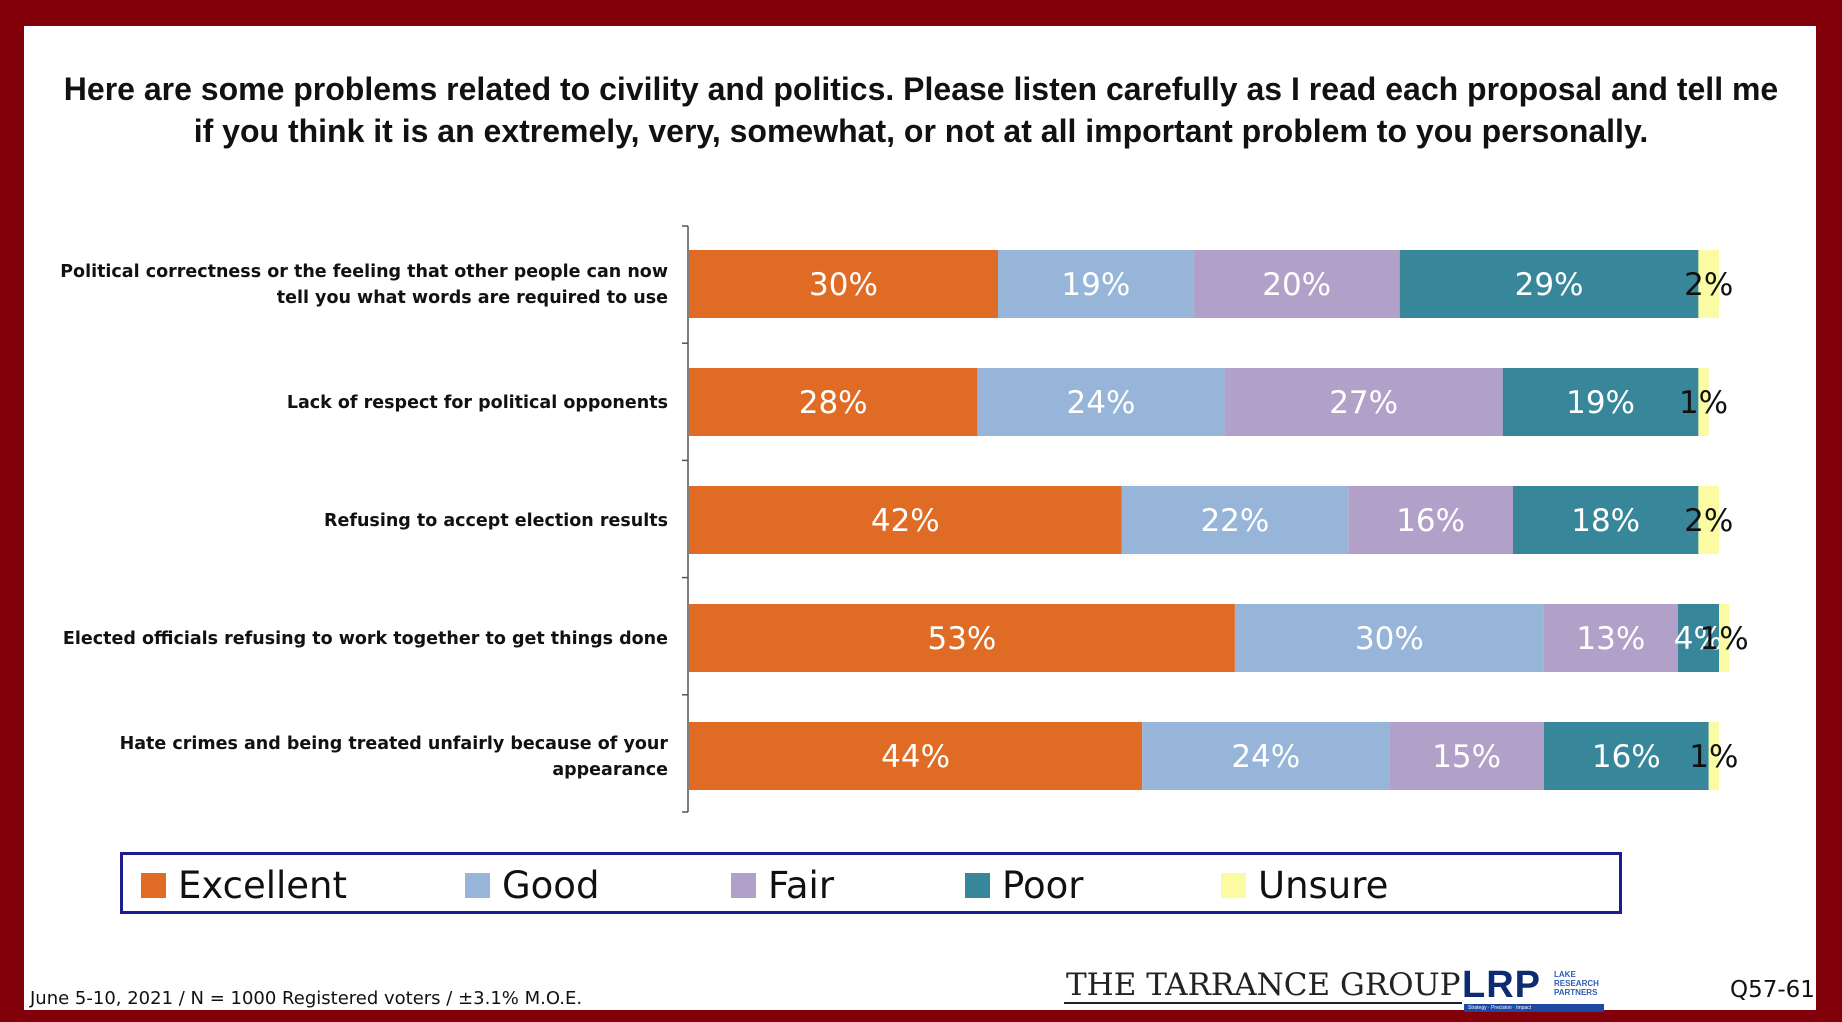 The height and width of the screenshot is (1022, 1842). I want to click on data-label-poor: 19%, so click(1600, 403).